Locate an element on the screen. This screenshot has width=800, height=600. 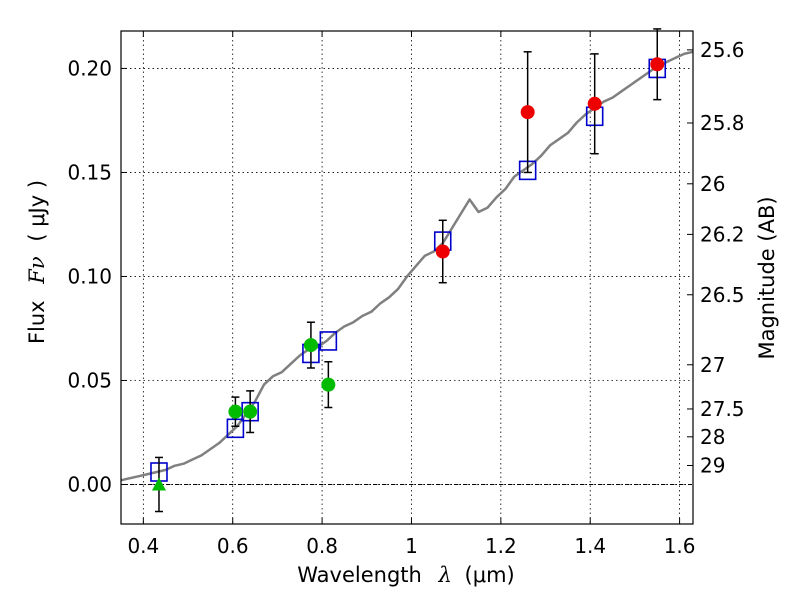
x-axis-symbol: λ is located at coordinates (445, 575).